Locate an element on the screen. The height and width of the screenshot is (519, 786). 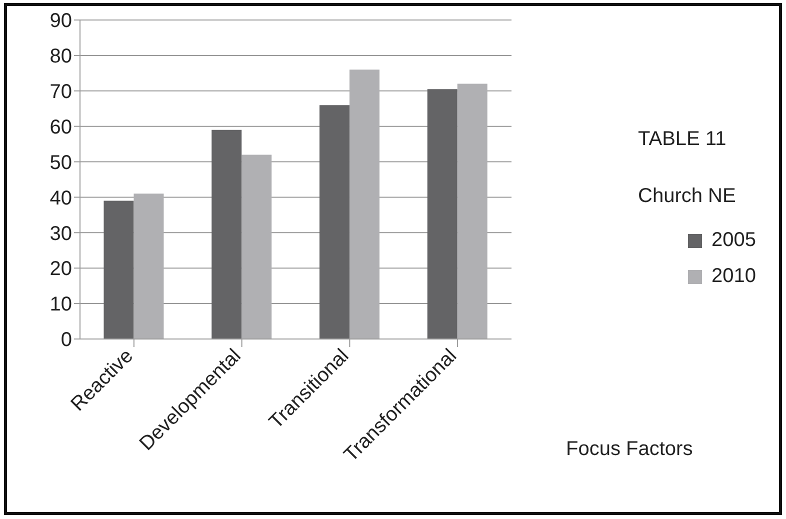
y-tick-label: 90 is located at coordinates (61, 21).